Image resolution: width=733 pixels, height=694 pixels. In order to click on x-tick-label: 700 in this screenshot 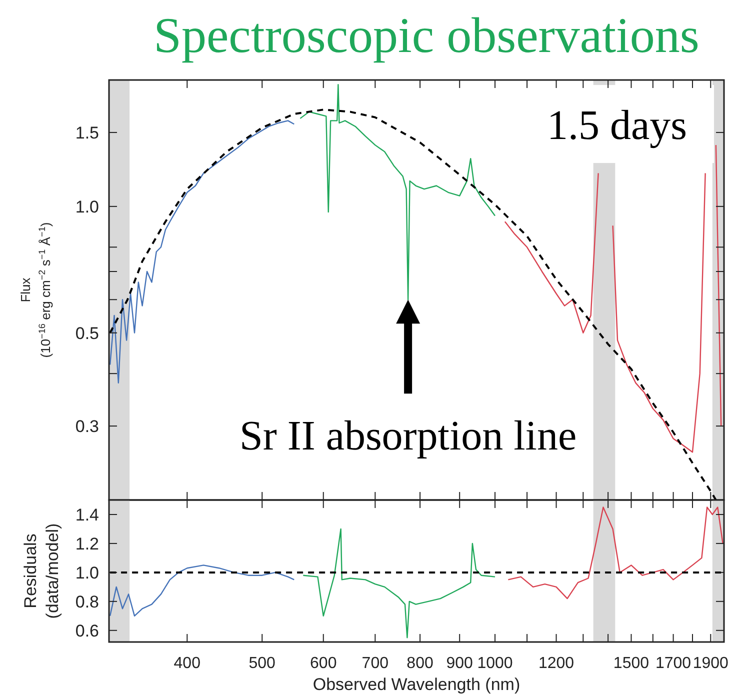, I will do `click(375, 663)`.